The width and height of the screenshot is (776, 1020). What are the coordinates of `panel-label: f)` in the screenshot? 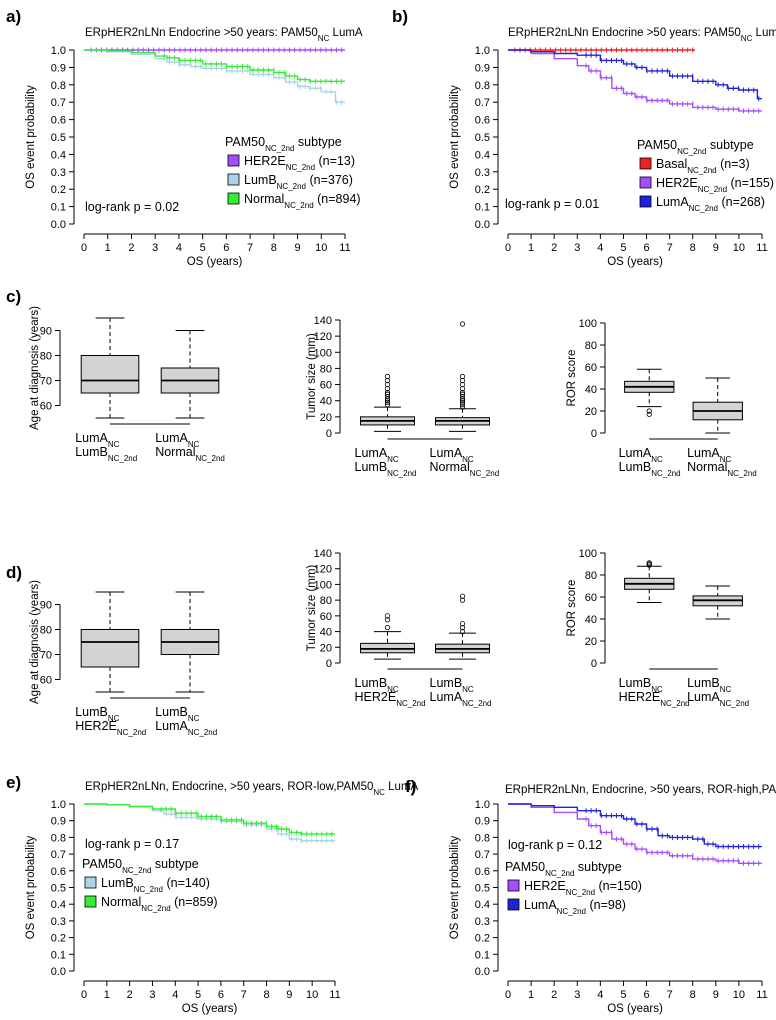 It's located at (410, 786).